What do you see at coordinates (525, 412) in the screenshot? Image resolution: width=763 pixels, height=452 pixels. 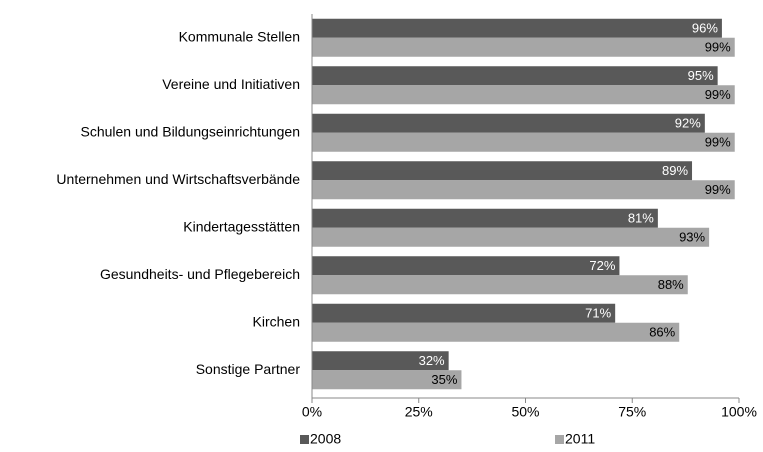 I see `x-tick-label: 50%` at bounding box center [525, 412].